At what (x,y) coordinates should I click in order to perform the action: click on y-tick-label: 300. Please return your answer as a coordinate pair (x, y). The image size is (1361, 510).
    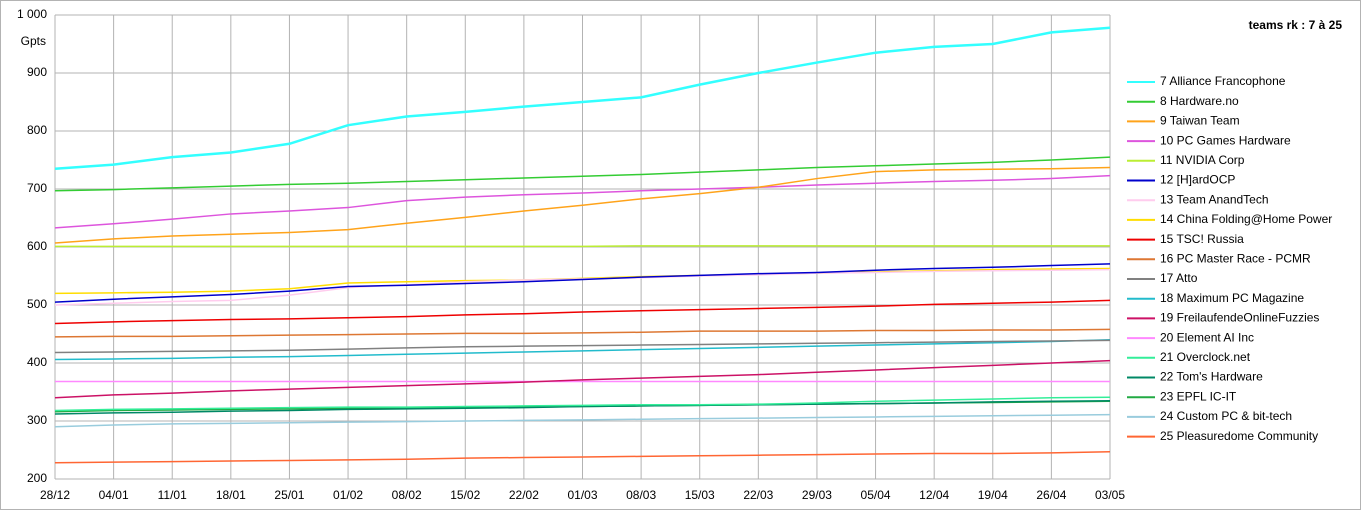
    Looking at the image, I should click on (37, 420).